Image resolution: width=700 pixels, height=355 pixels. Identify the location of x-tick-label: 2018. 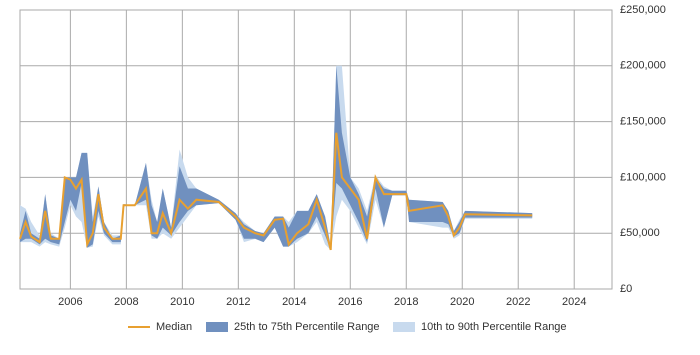
(406, 302).